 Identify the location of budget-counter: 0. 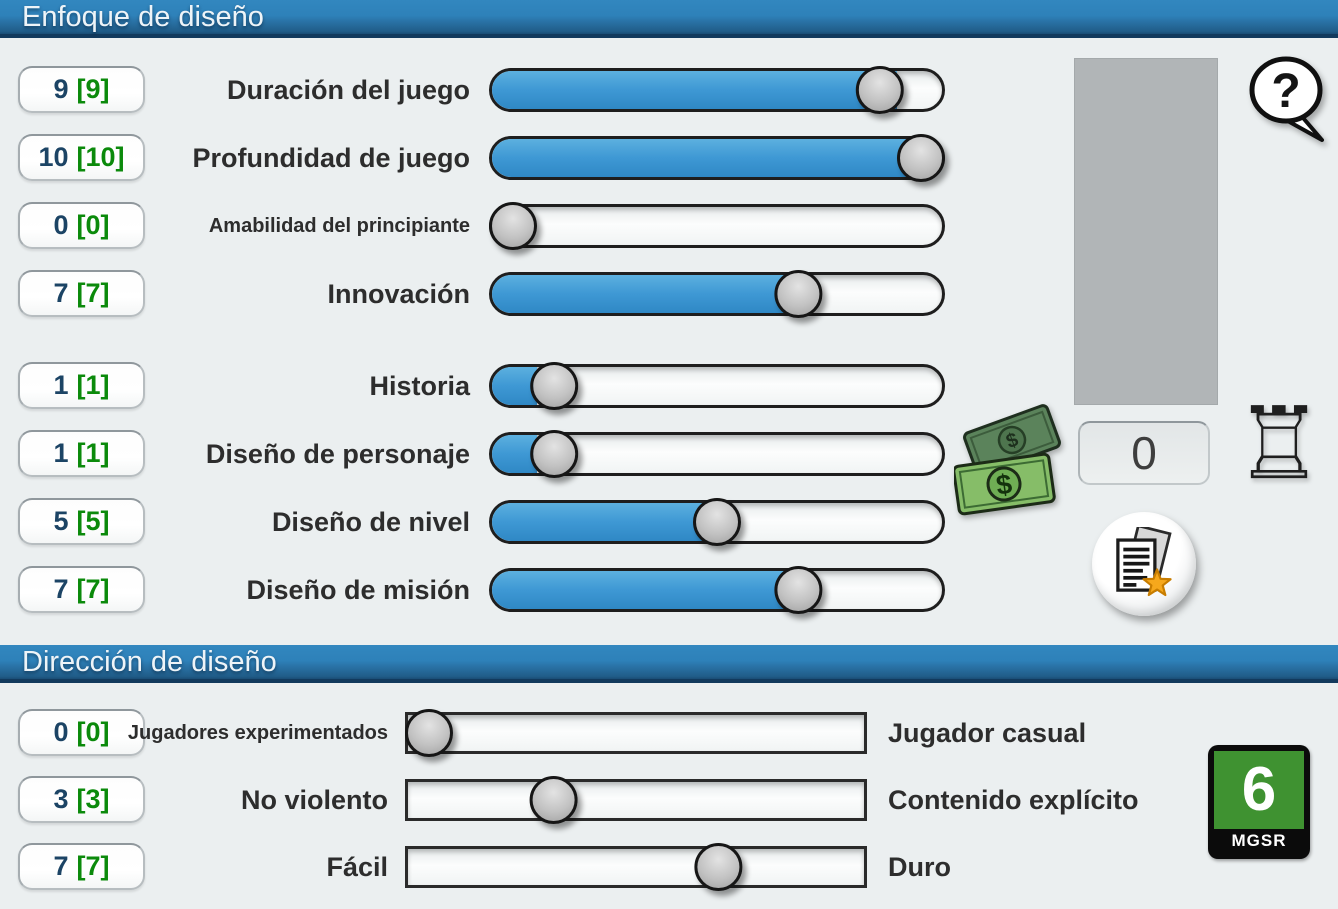
(1144, 453).